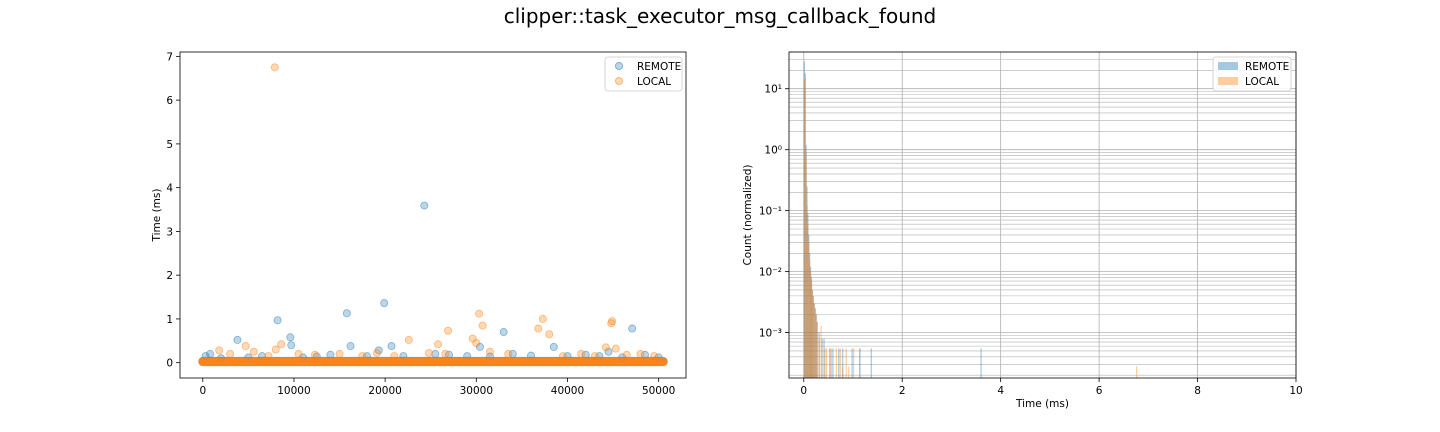 The height and width of the screenshot is (432, 1440). Describe the element at coordinates (1267, 67) in the screenshot. I see `histogram-legend-label-remote: REMOTE` at that location.